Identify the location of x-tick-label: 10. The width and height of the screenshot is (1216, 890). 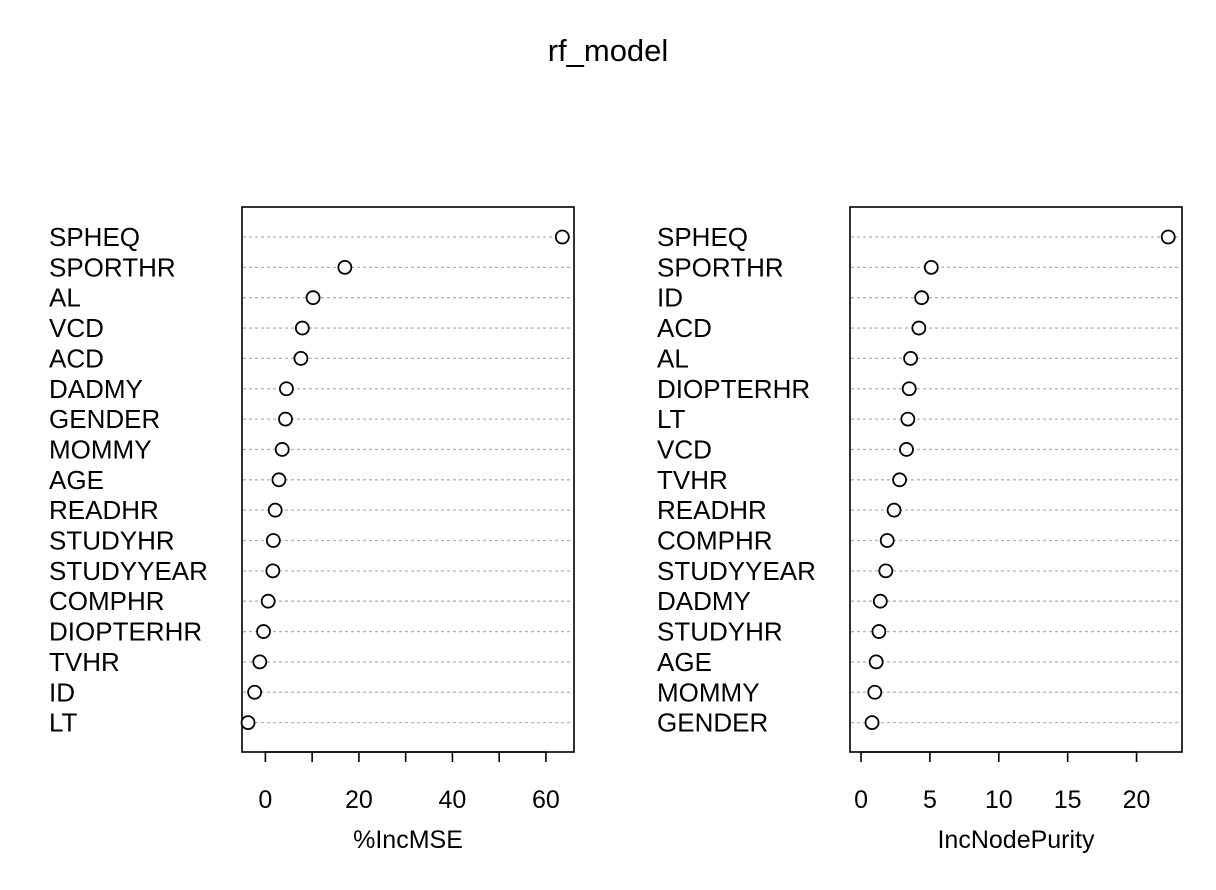
(999, 800).